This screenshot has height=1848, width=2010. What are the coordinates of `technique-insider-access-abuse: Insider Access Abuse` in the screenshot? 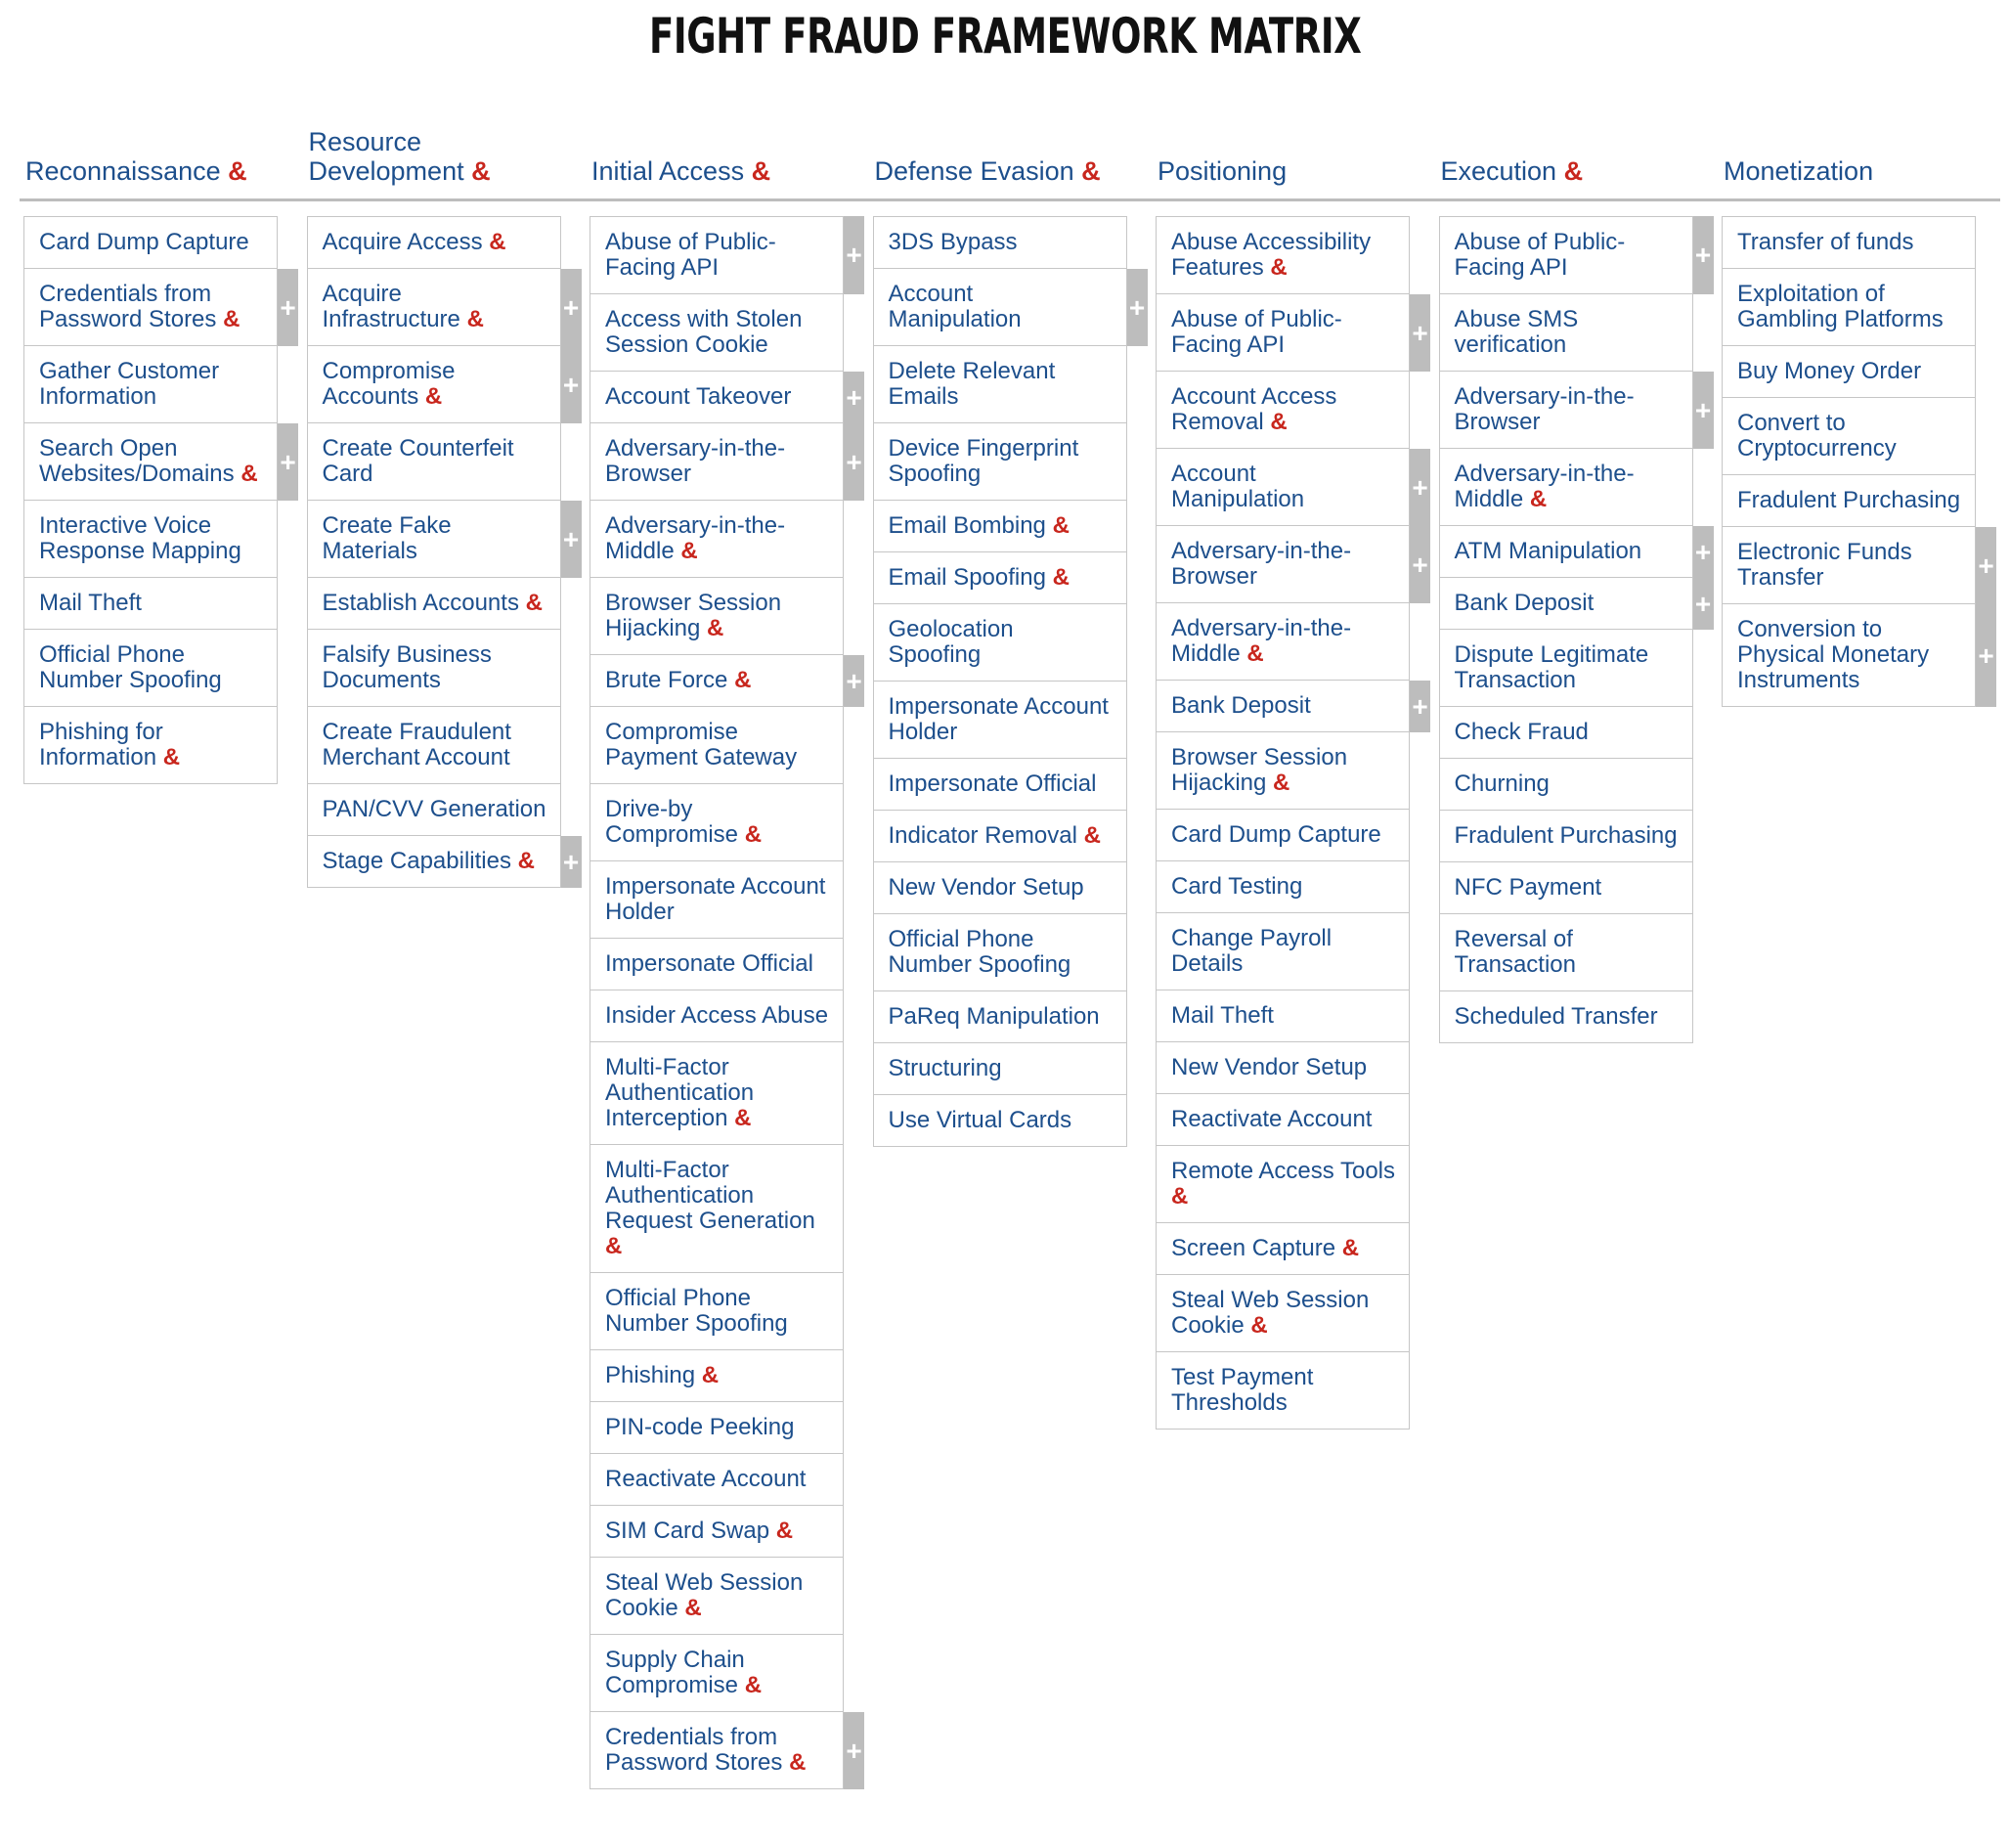 It's located at (717, 1016).